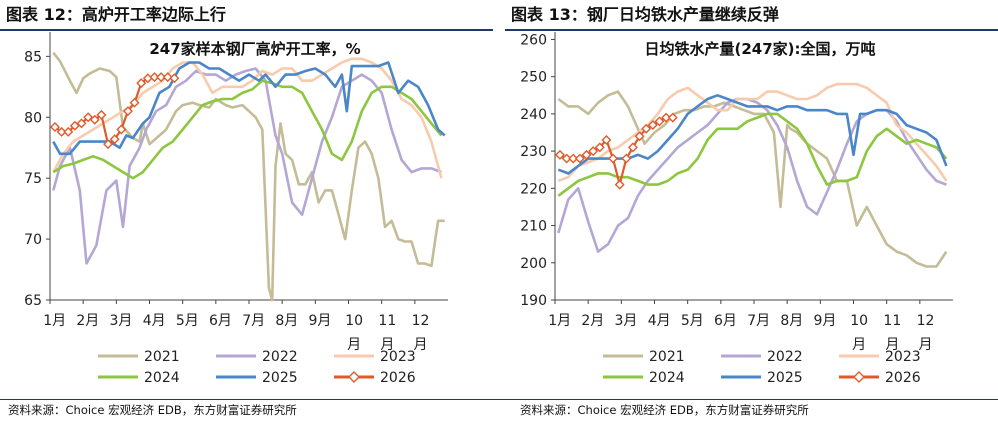 The image size is (998, 422). What do you see at coordinates (533, 152) in the screenshot?
I see `y-tick-label: 230` at bounding box center [533, 152].